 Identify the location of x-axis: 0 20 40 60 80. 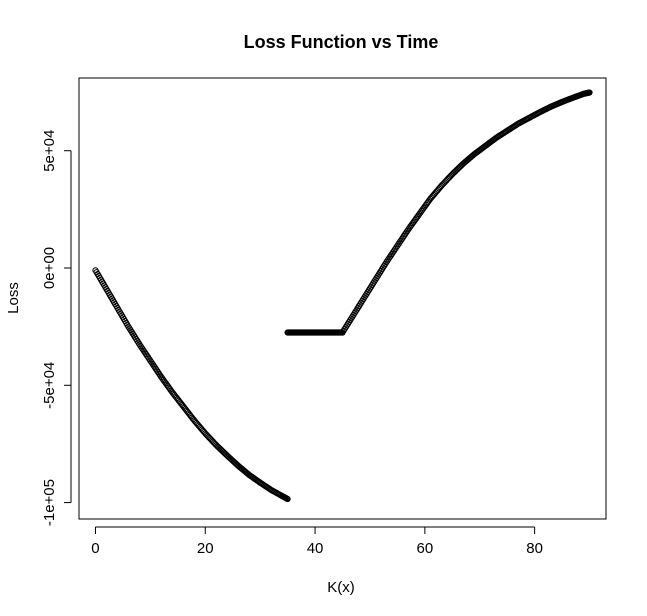
(317, 541).